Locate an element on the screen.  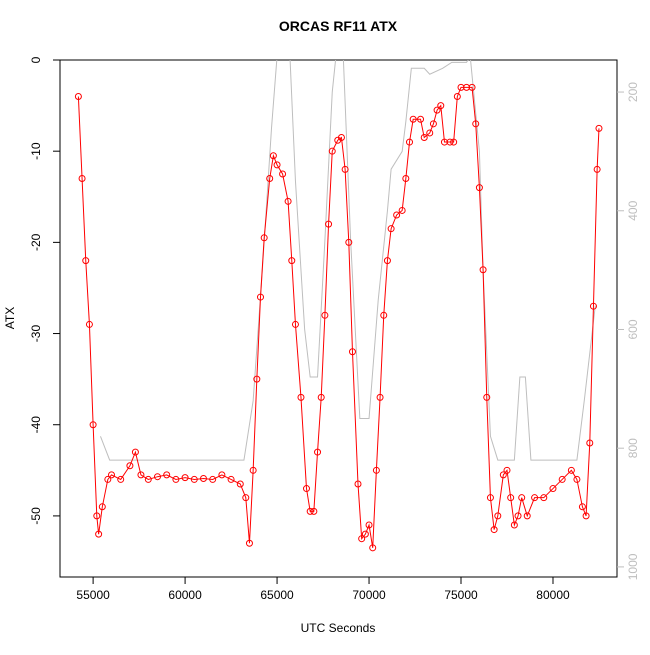
y2-tick-label: 400 is located at coordinates (633, 210).